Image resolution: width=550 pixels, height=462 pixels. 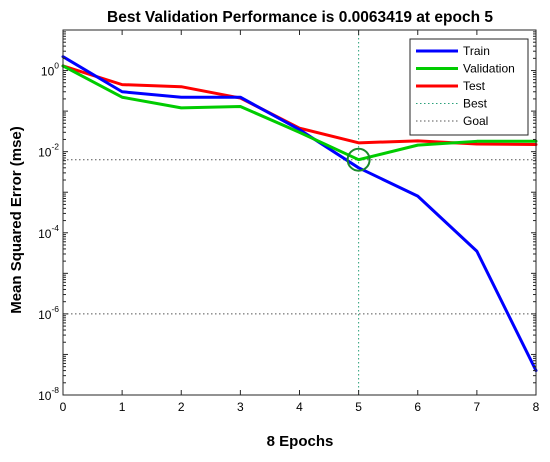 What do you see at coordinates (300, 441) in the screenshot?
I see `x-axis-label: 8 Epochs` at bounding box center [300, 441].